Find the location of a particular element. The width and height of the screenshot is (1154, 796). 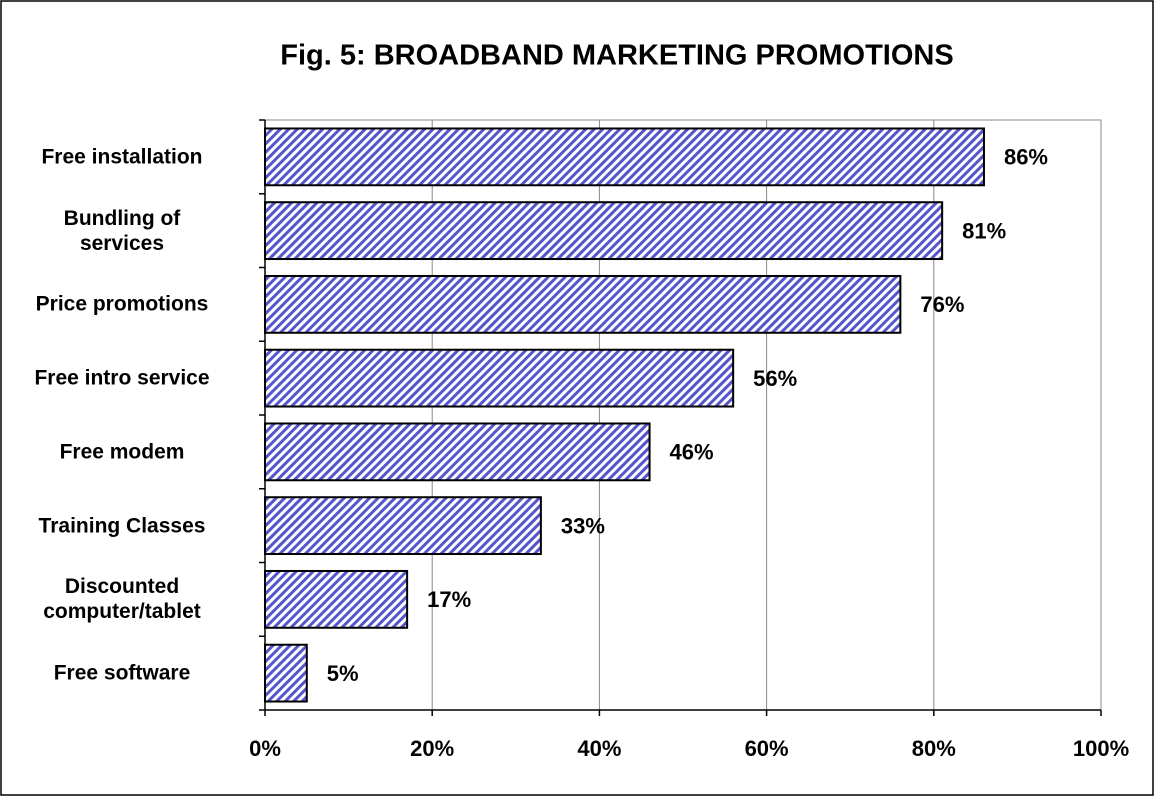

data-label: 5% is located at coordinates (343, 673).